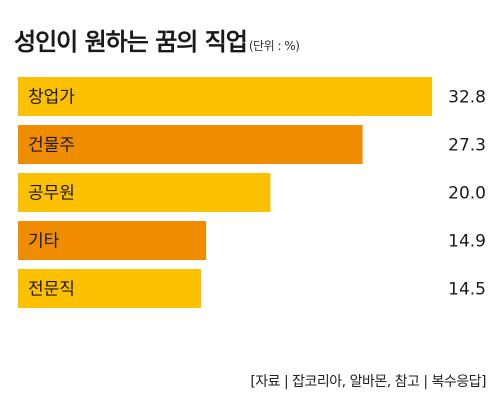 The height and width of the screenshot is (403, 500). I want to click on bar-category-label-3: 기타, so click(44, 242).